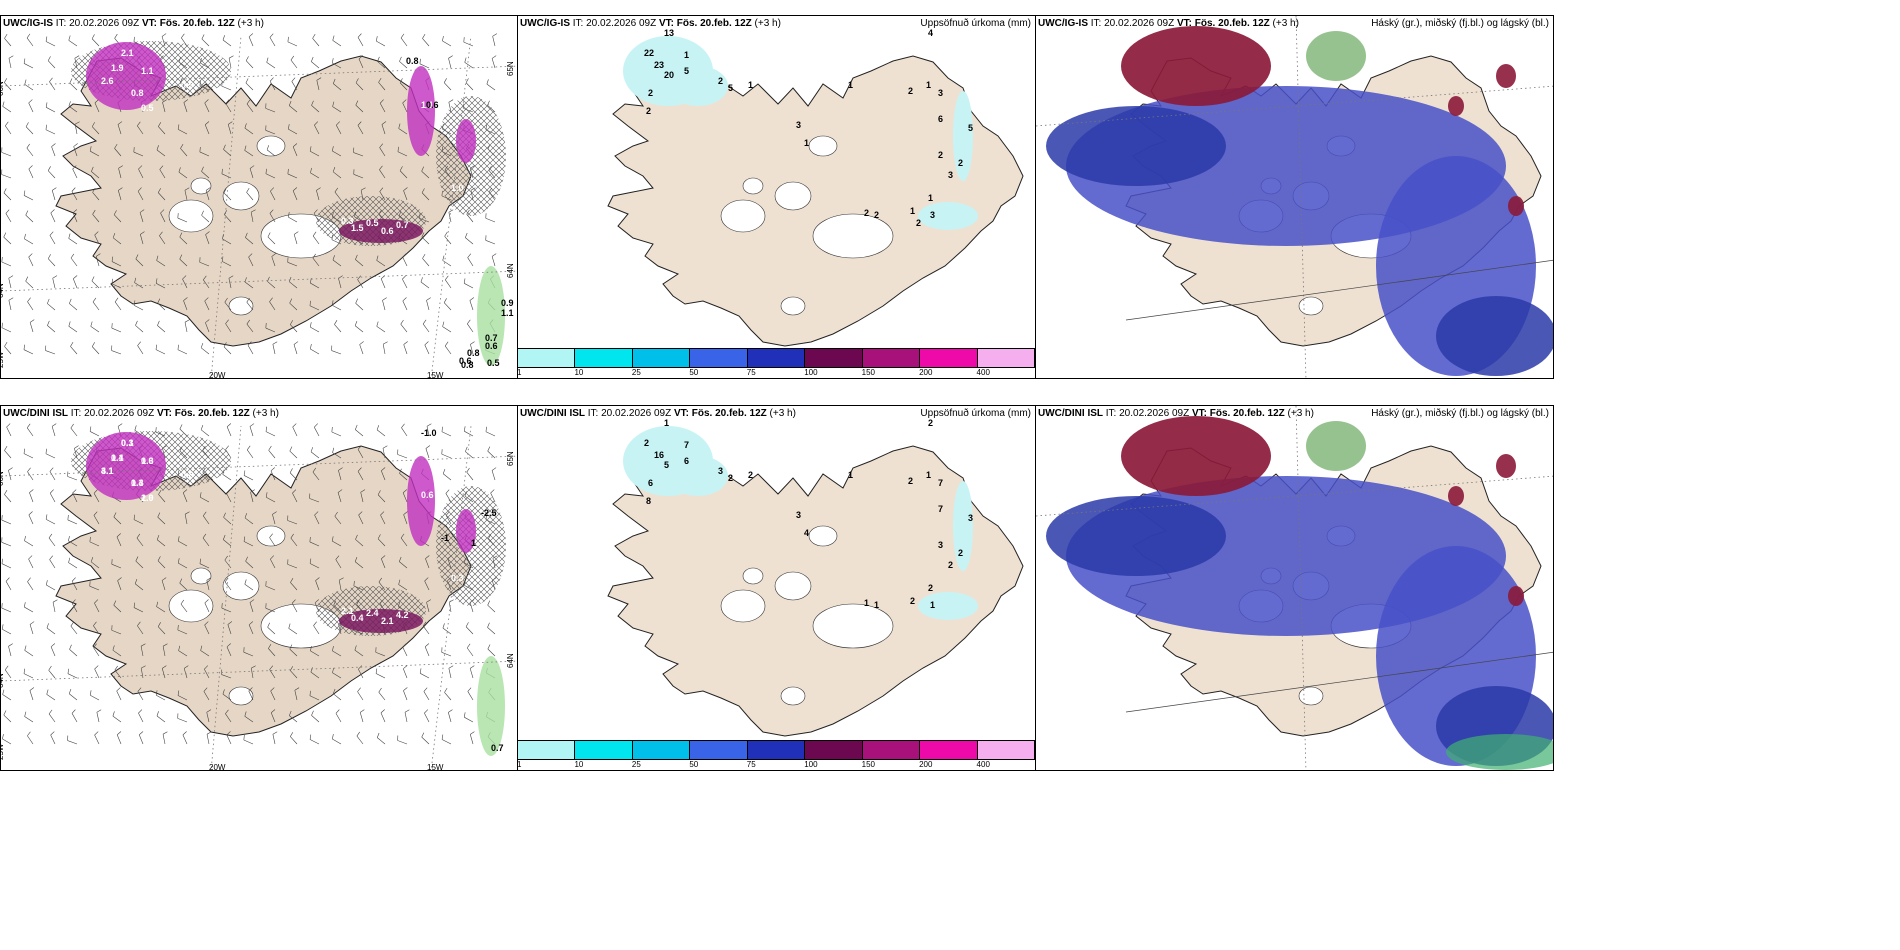  What do you see at coordinates (465, 361) in the screenshot?
I see `pressure-value: 0.6` at bounding box center [465, 361].